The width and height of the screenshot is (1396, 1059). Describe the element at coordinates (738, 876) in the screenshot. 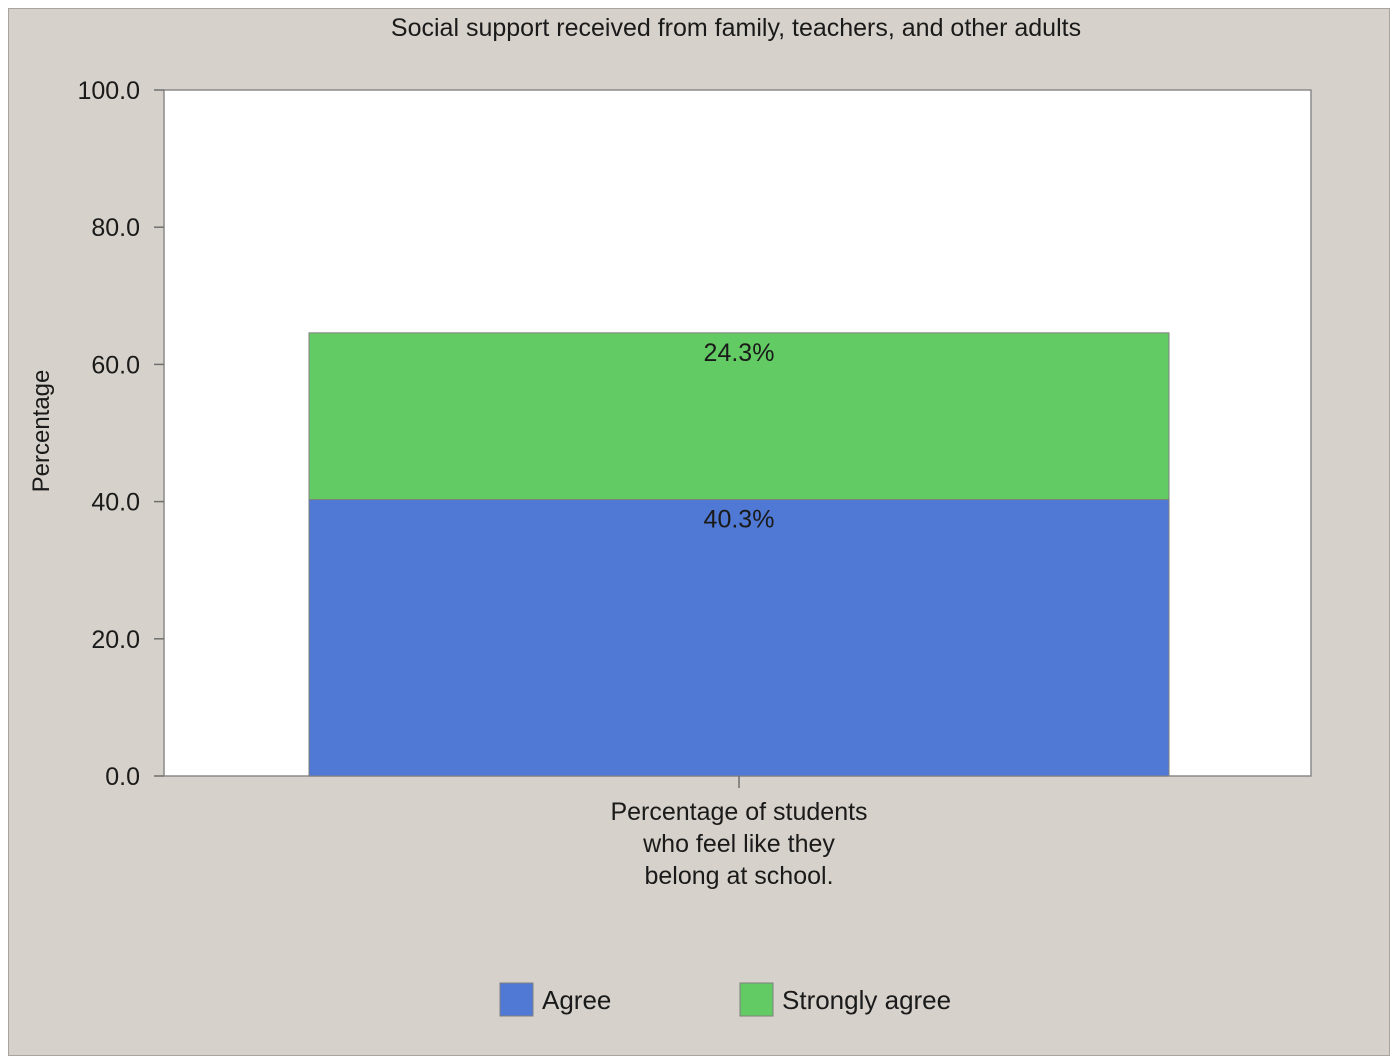

I see `x-category-label-line: belong at school.` at that location.